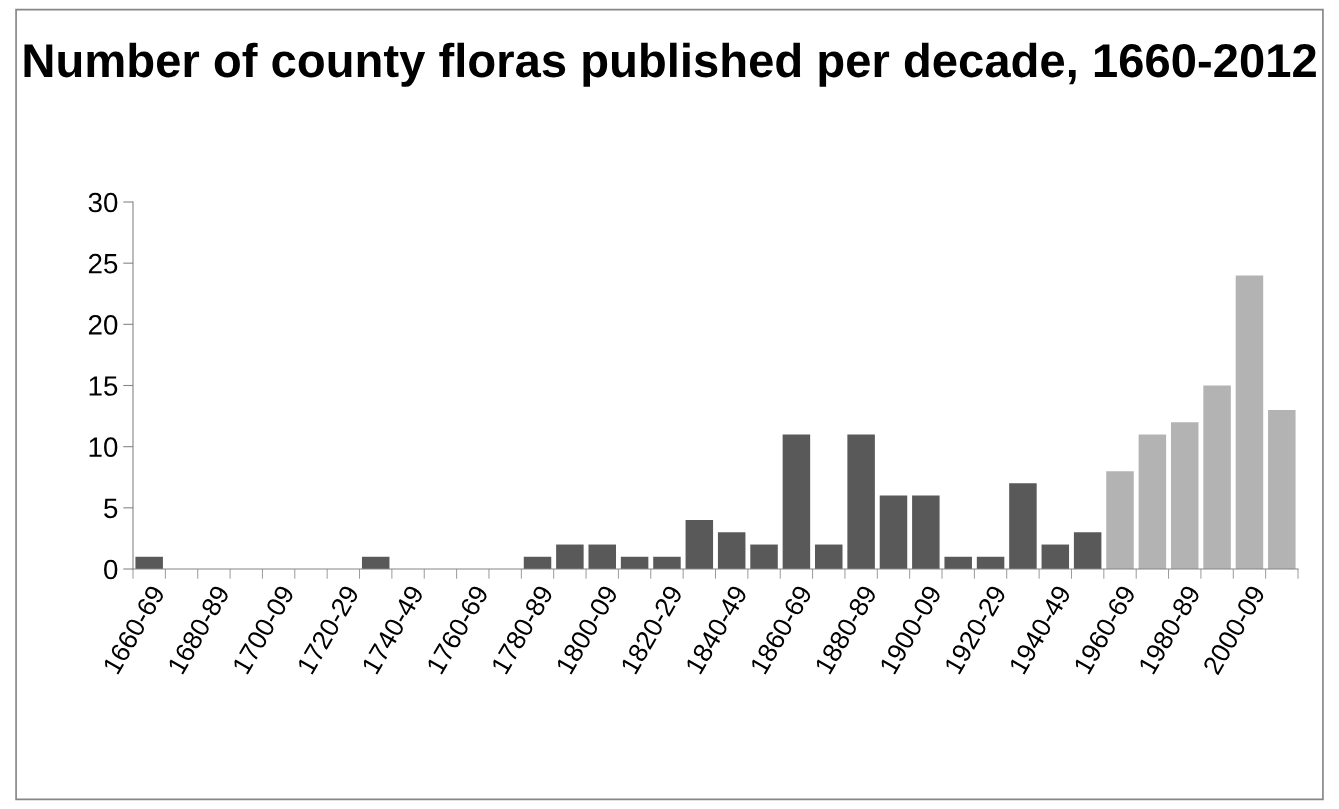 The height and width of the screenshot is (809, 1339). What do you see at coordinates (111, 508) in the screenshot?
I see `y-tick-label: 5` at bounding box center [111, 508].